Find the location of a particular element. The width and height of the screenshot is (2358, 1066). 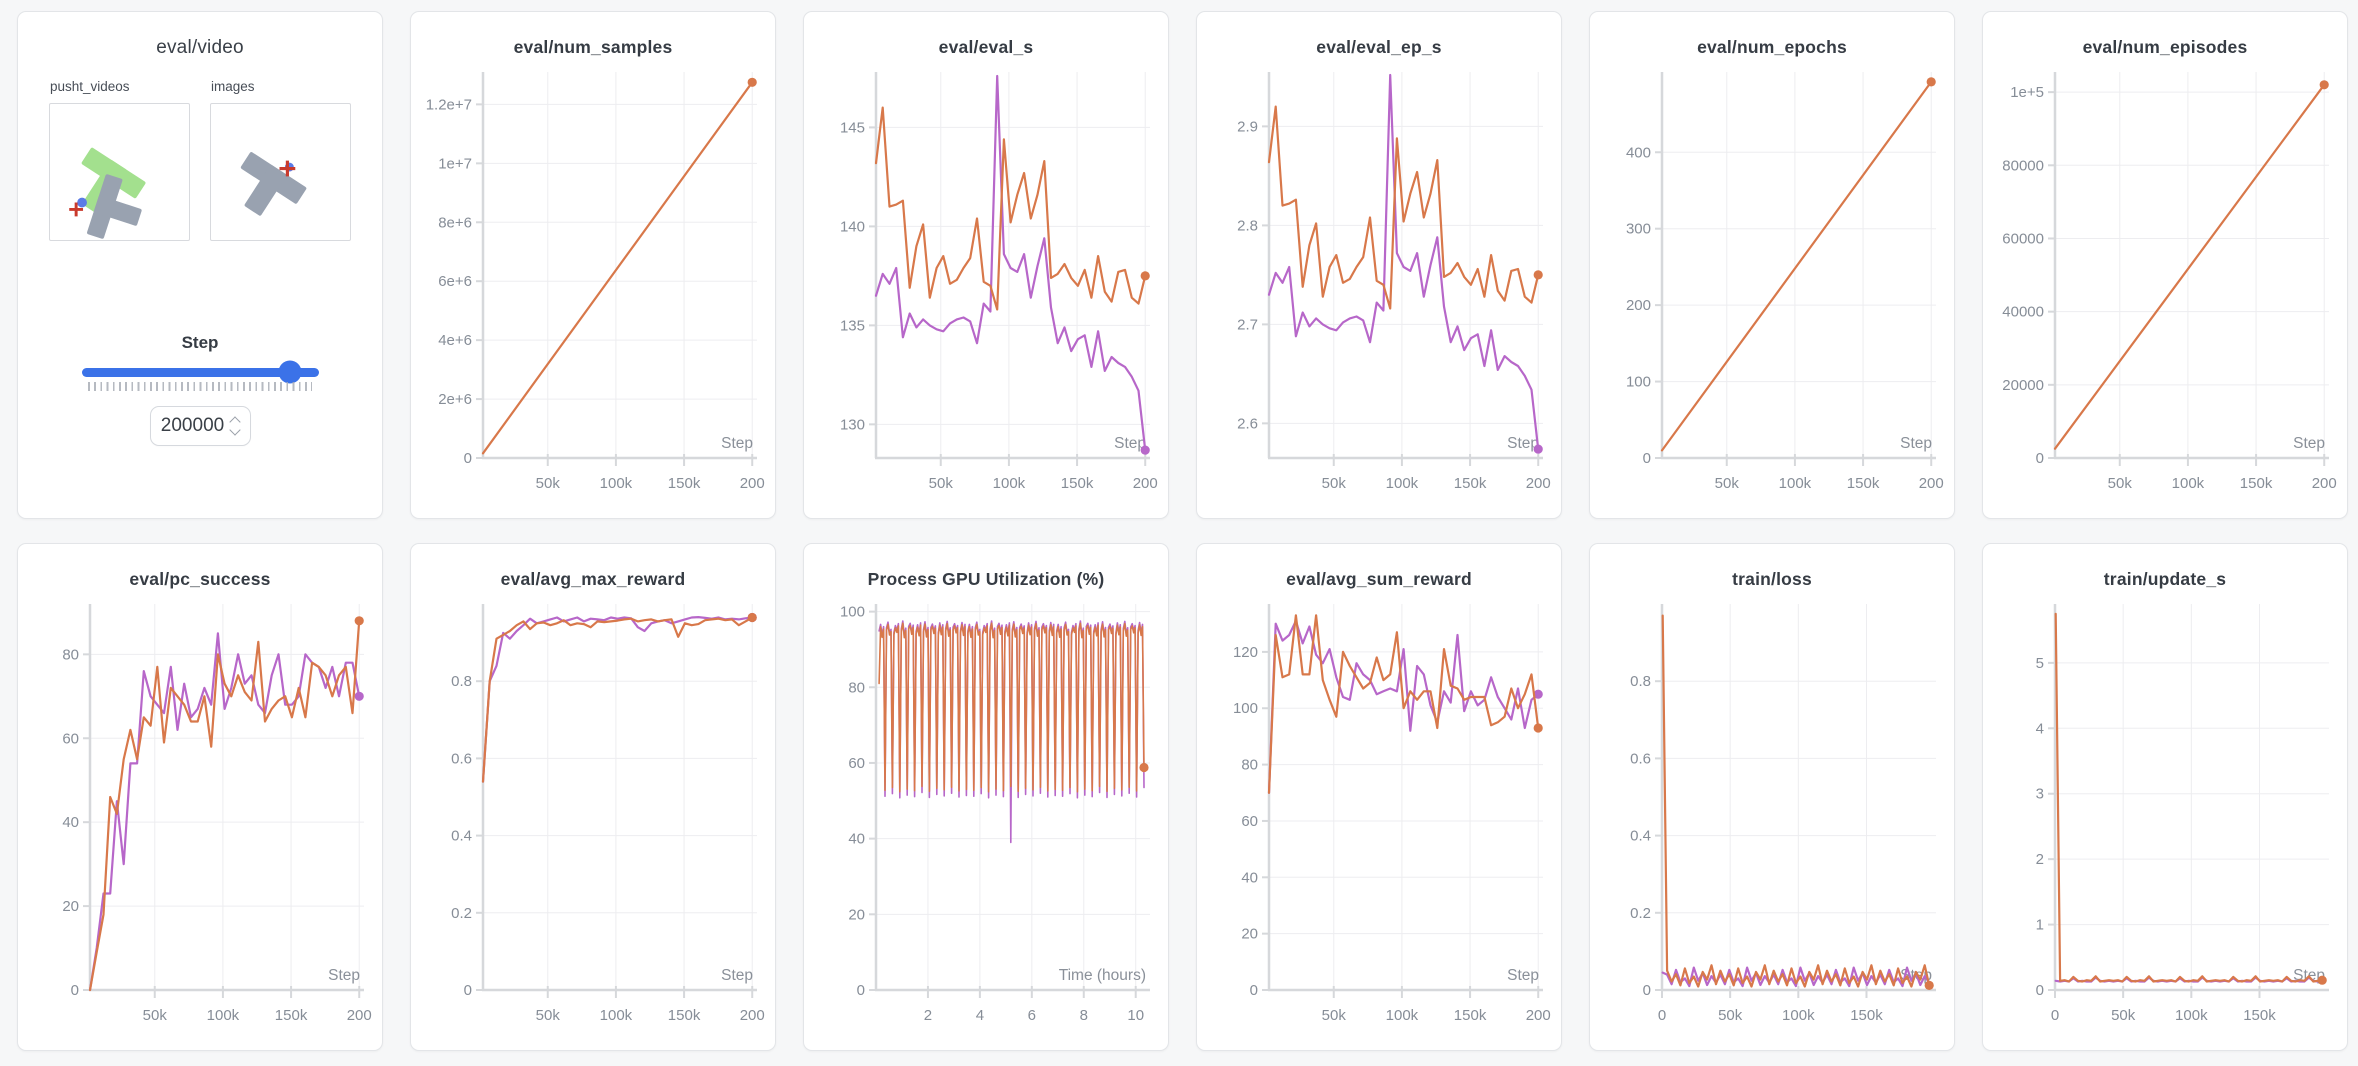

svg-text: 1e+7 is located at coordinates (455, 163).